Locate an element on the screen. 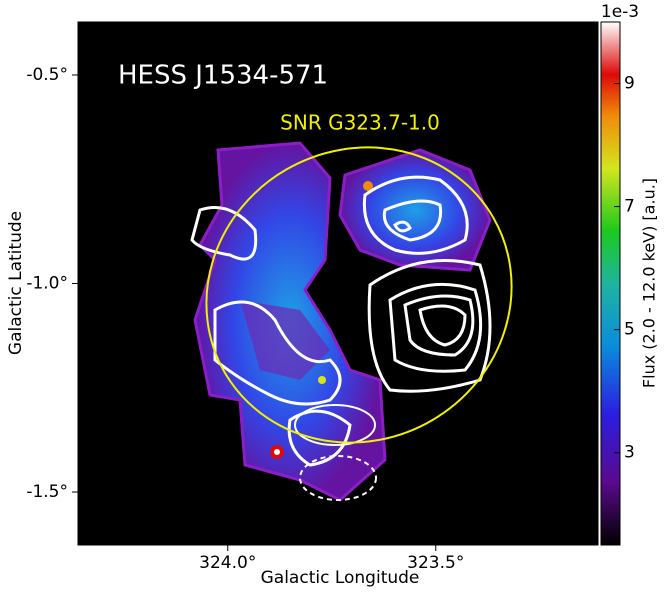 Image resolution: width=664 pixels, height=595 pixels. y-tick-label: -1.5° is located at coordinates (47, 492).